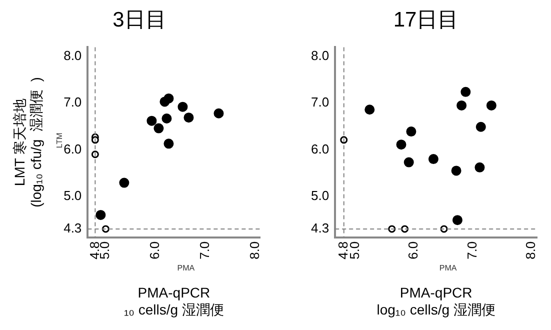 The height and width of the screenshot is (330, 551). What do you see at coordinates (139, 20) in the screenshot?
I see `chart-title: 3日目` at bounding box center [139, 20].